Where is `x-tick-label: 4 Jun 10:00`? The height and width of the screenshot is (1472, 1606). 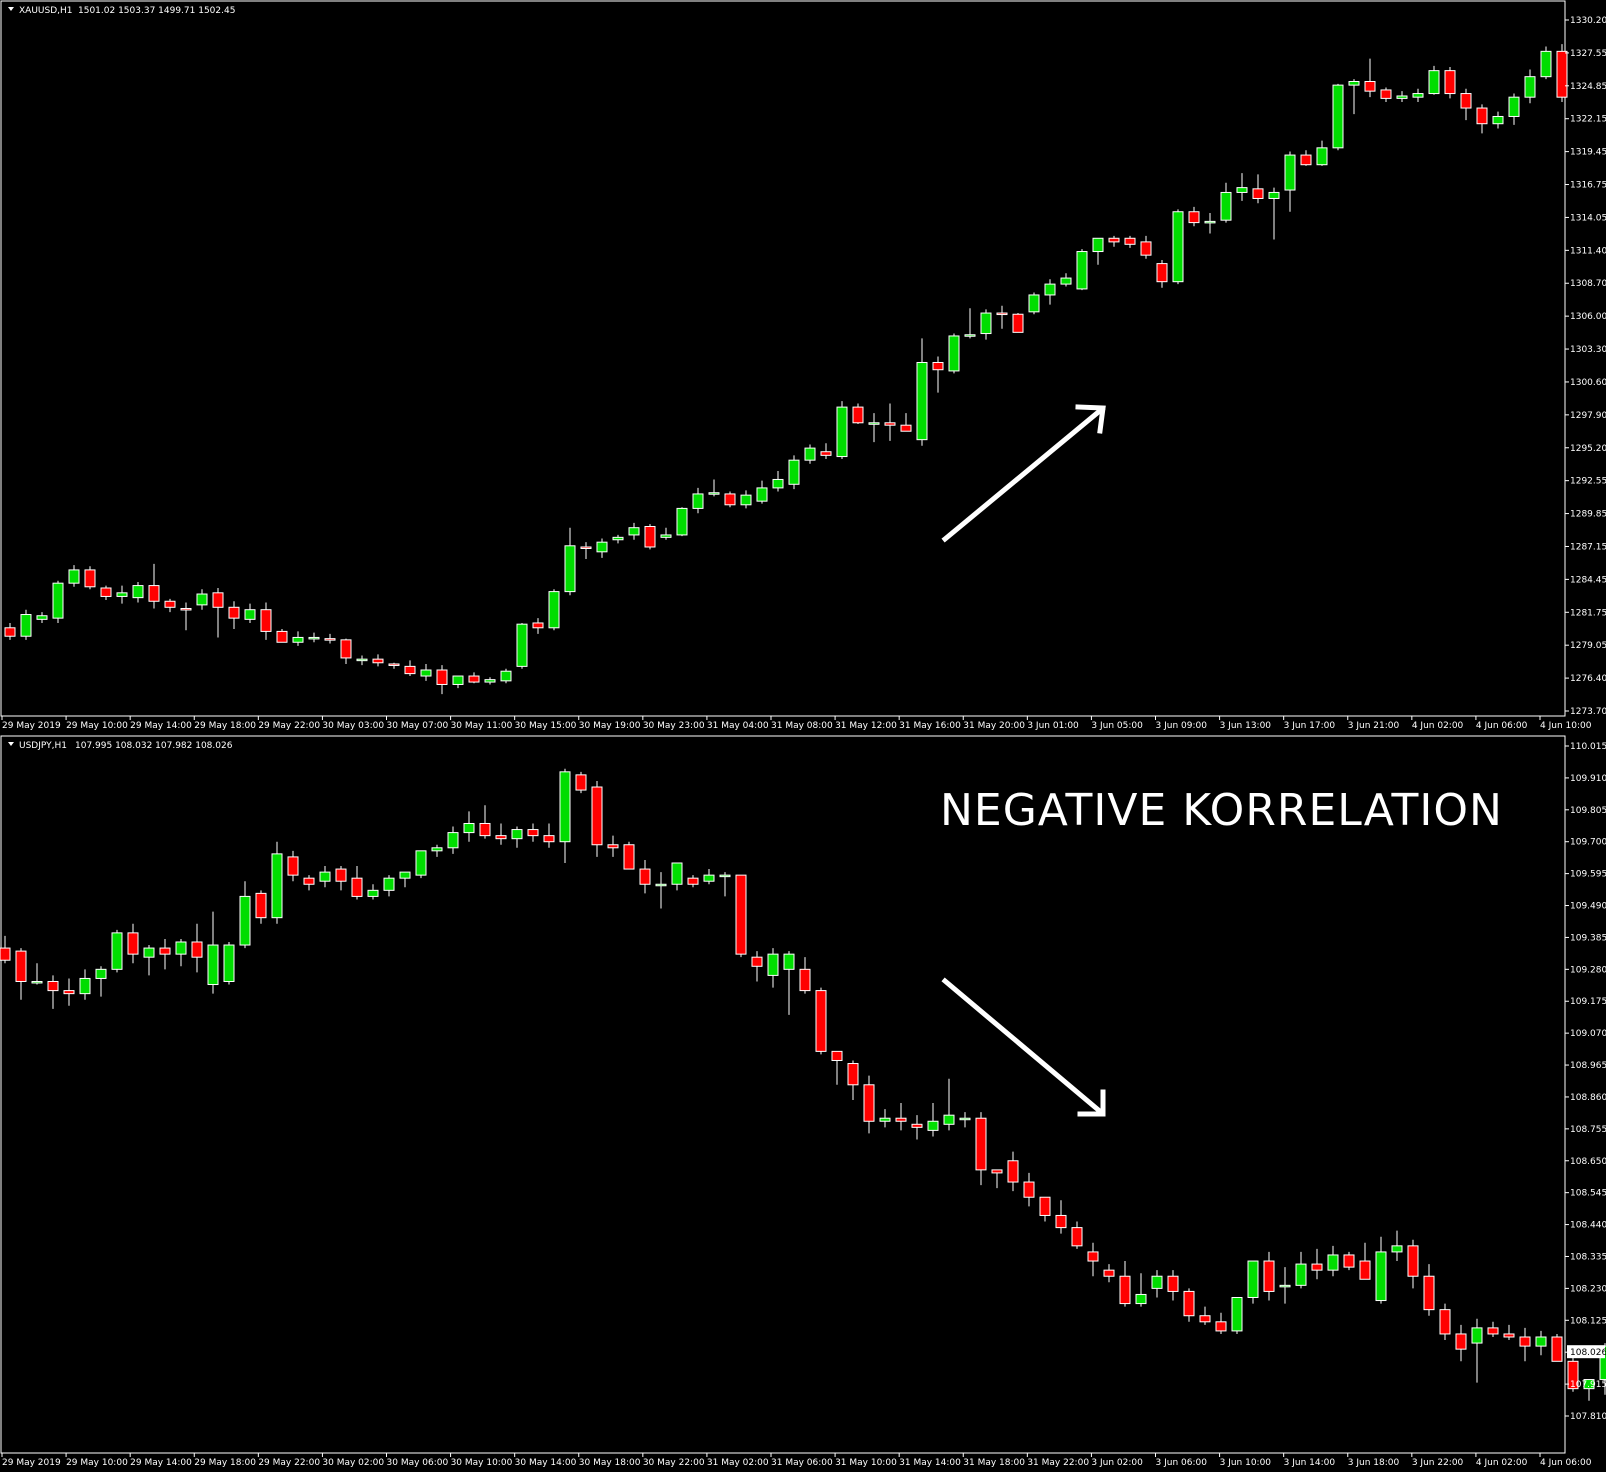 x-tick-label: 4 Jun 10:00 is located at coordinates (1566, 726).